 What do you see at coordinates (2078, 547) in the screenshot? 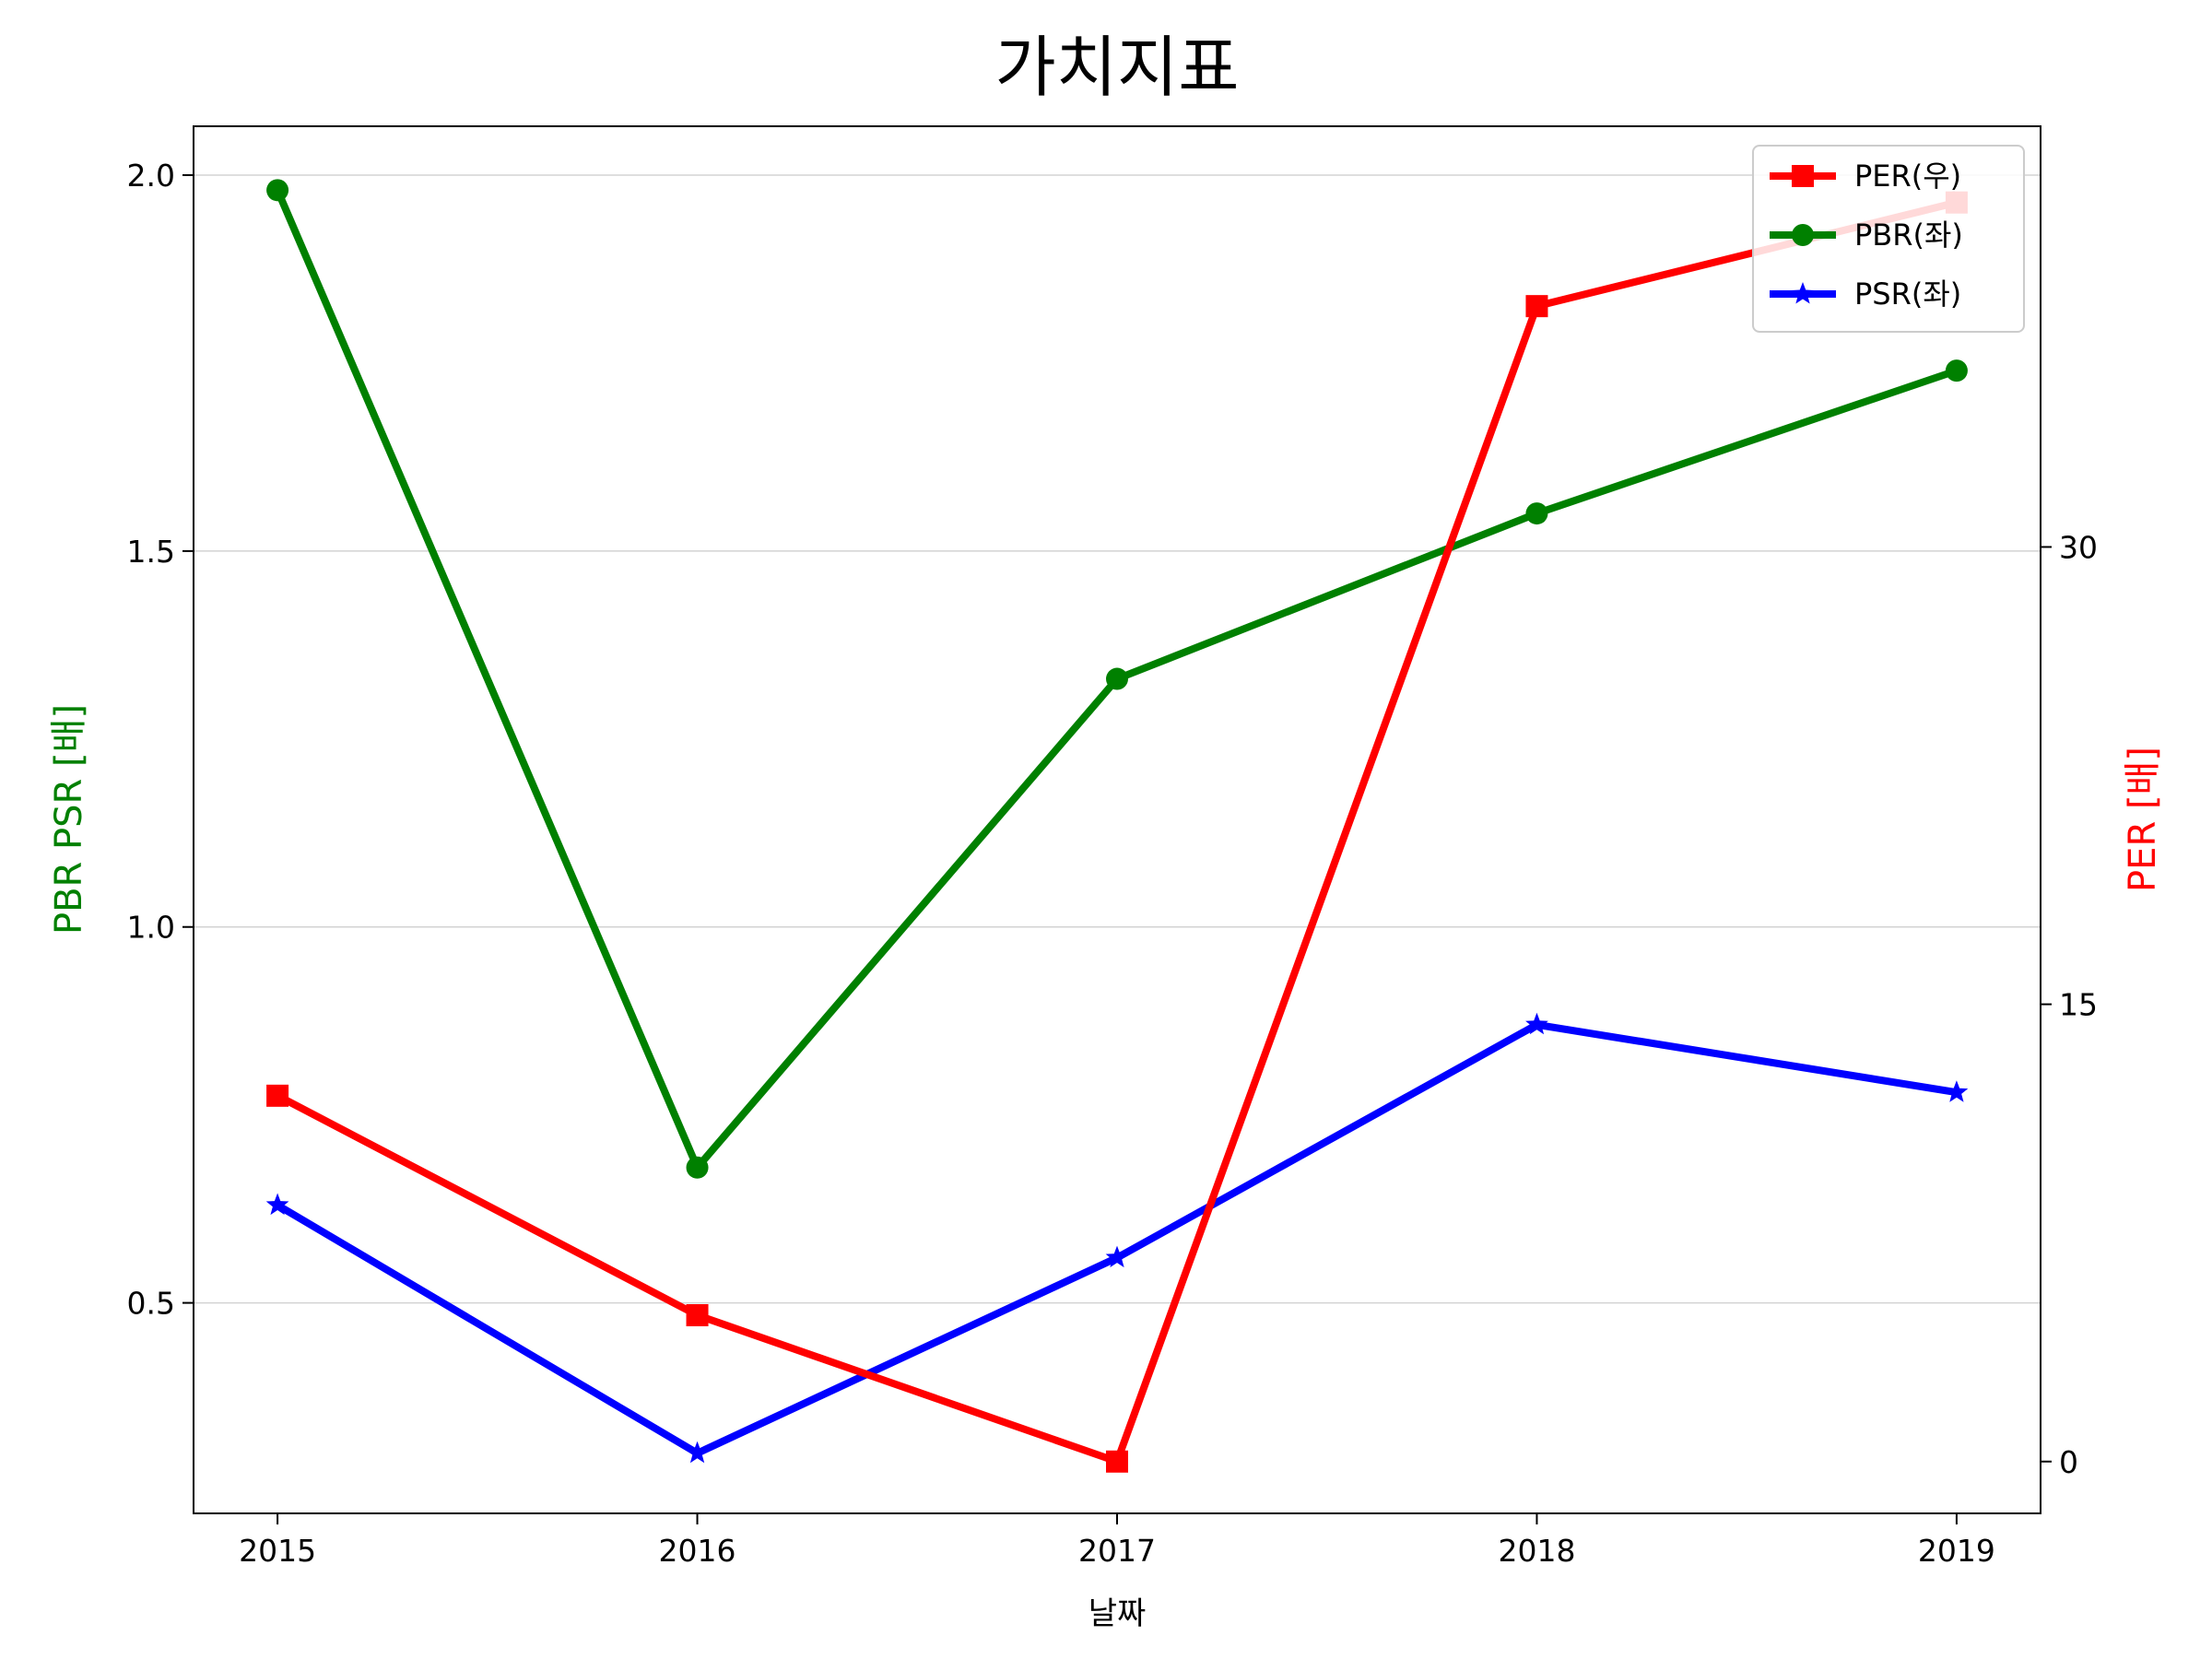
I see `y-right-tick-label-2: 30` at bounding box center [2078, 547].